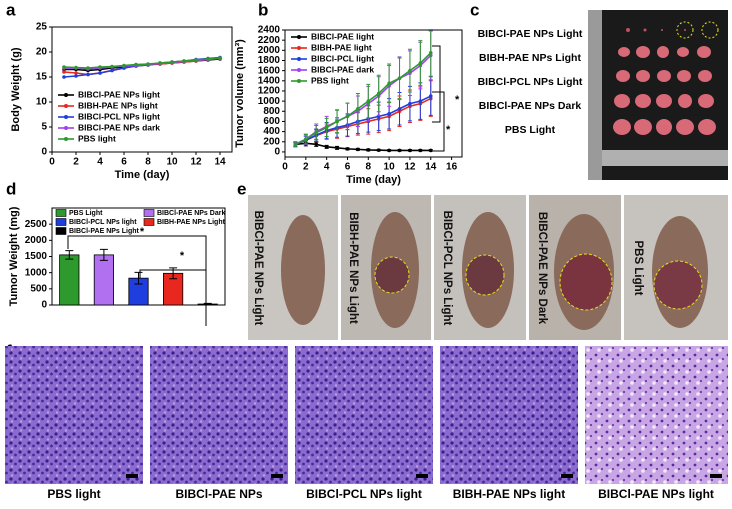 Image resolution: width=732 pixels, height=509 pixels. I want to click on y-tick-label: 1000, so click(269, 101).